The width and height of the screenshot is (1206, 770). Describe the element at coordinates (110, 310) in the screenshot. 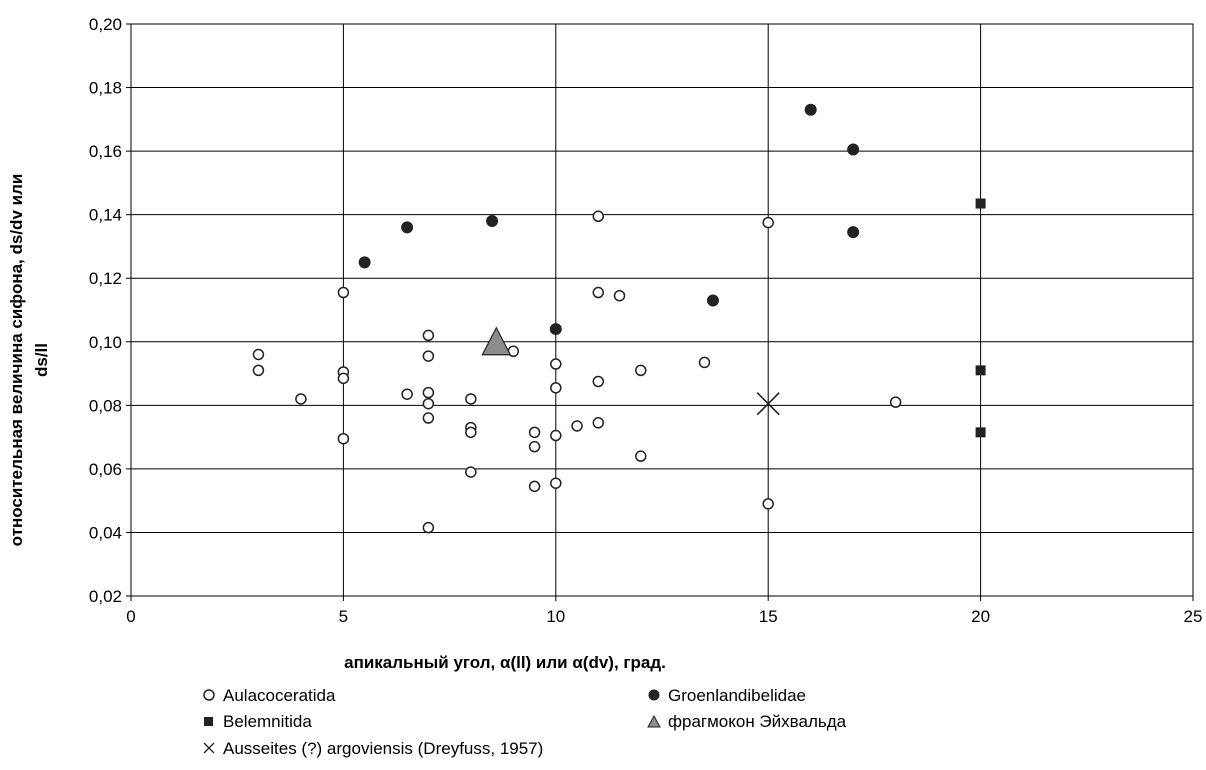

I see `y-axis-ticks: 0,02 0,04 0,06 0,08 0,10 0,12 0,14 0,16 0,18 0,20` at that location.